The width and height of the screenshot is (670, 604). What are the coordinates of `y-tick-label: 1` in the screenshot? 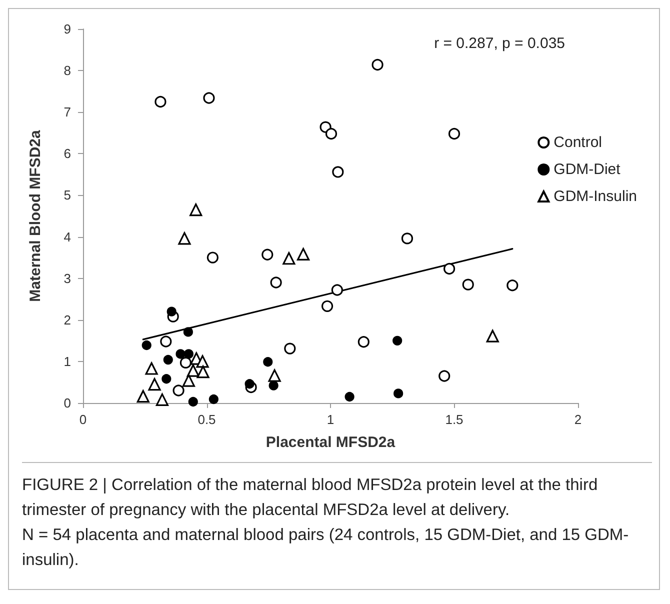 It's located at (67, 361).